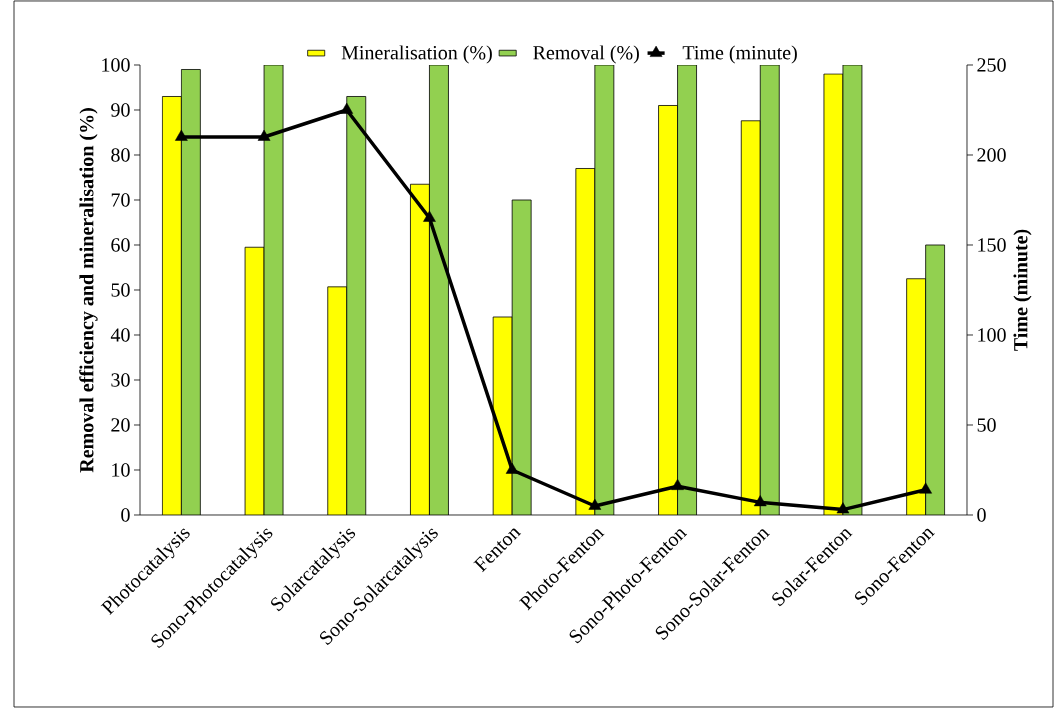 This screenshot has height=708, width=1055. What do you see at coordinates (992, 245) in the screenshot?
I see `y2-tick-label: 150` at bounding box center [992, 245].